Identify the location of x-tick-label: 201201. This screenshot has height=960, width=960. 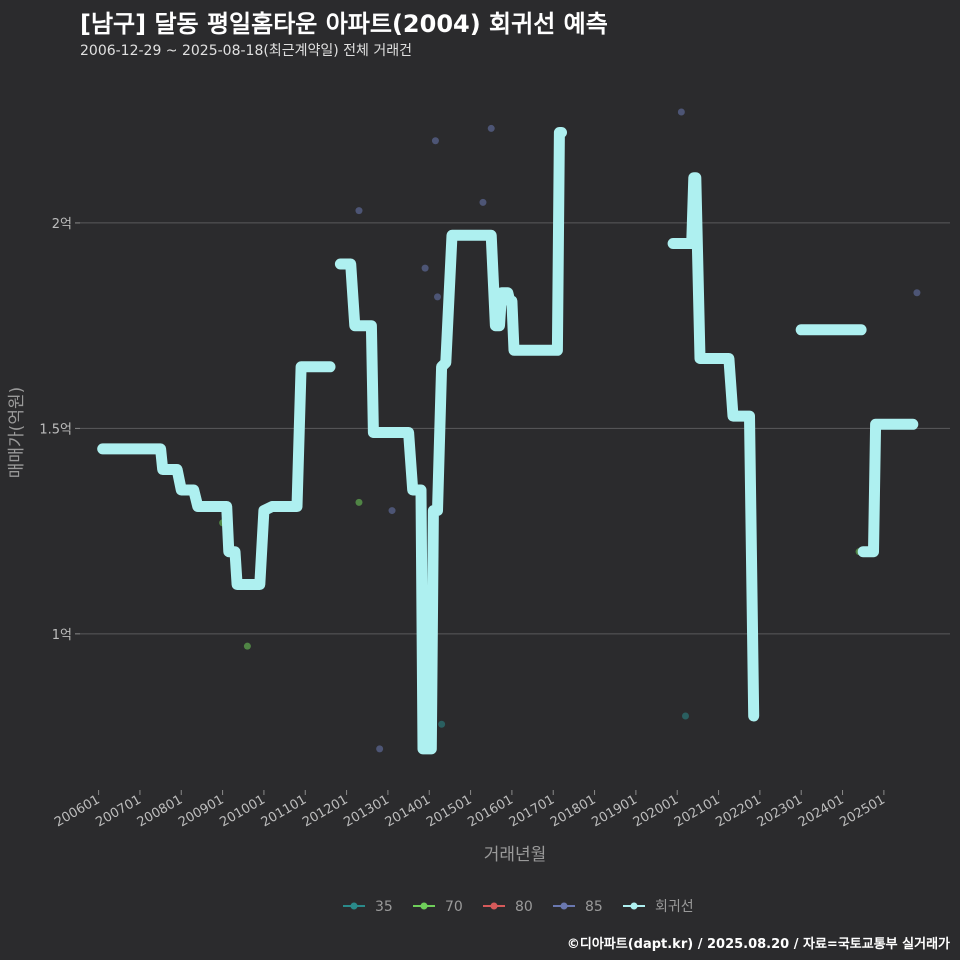
(325, 811).